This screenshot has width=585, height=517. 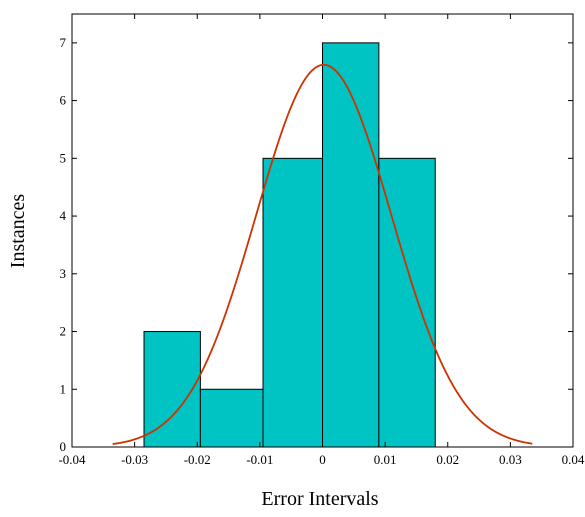 What do you see at coordinates (319, 499) in the screenshot?
I see `x-axis-label: Error Intervals` at bounding box center [319, 499].